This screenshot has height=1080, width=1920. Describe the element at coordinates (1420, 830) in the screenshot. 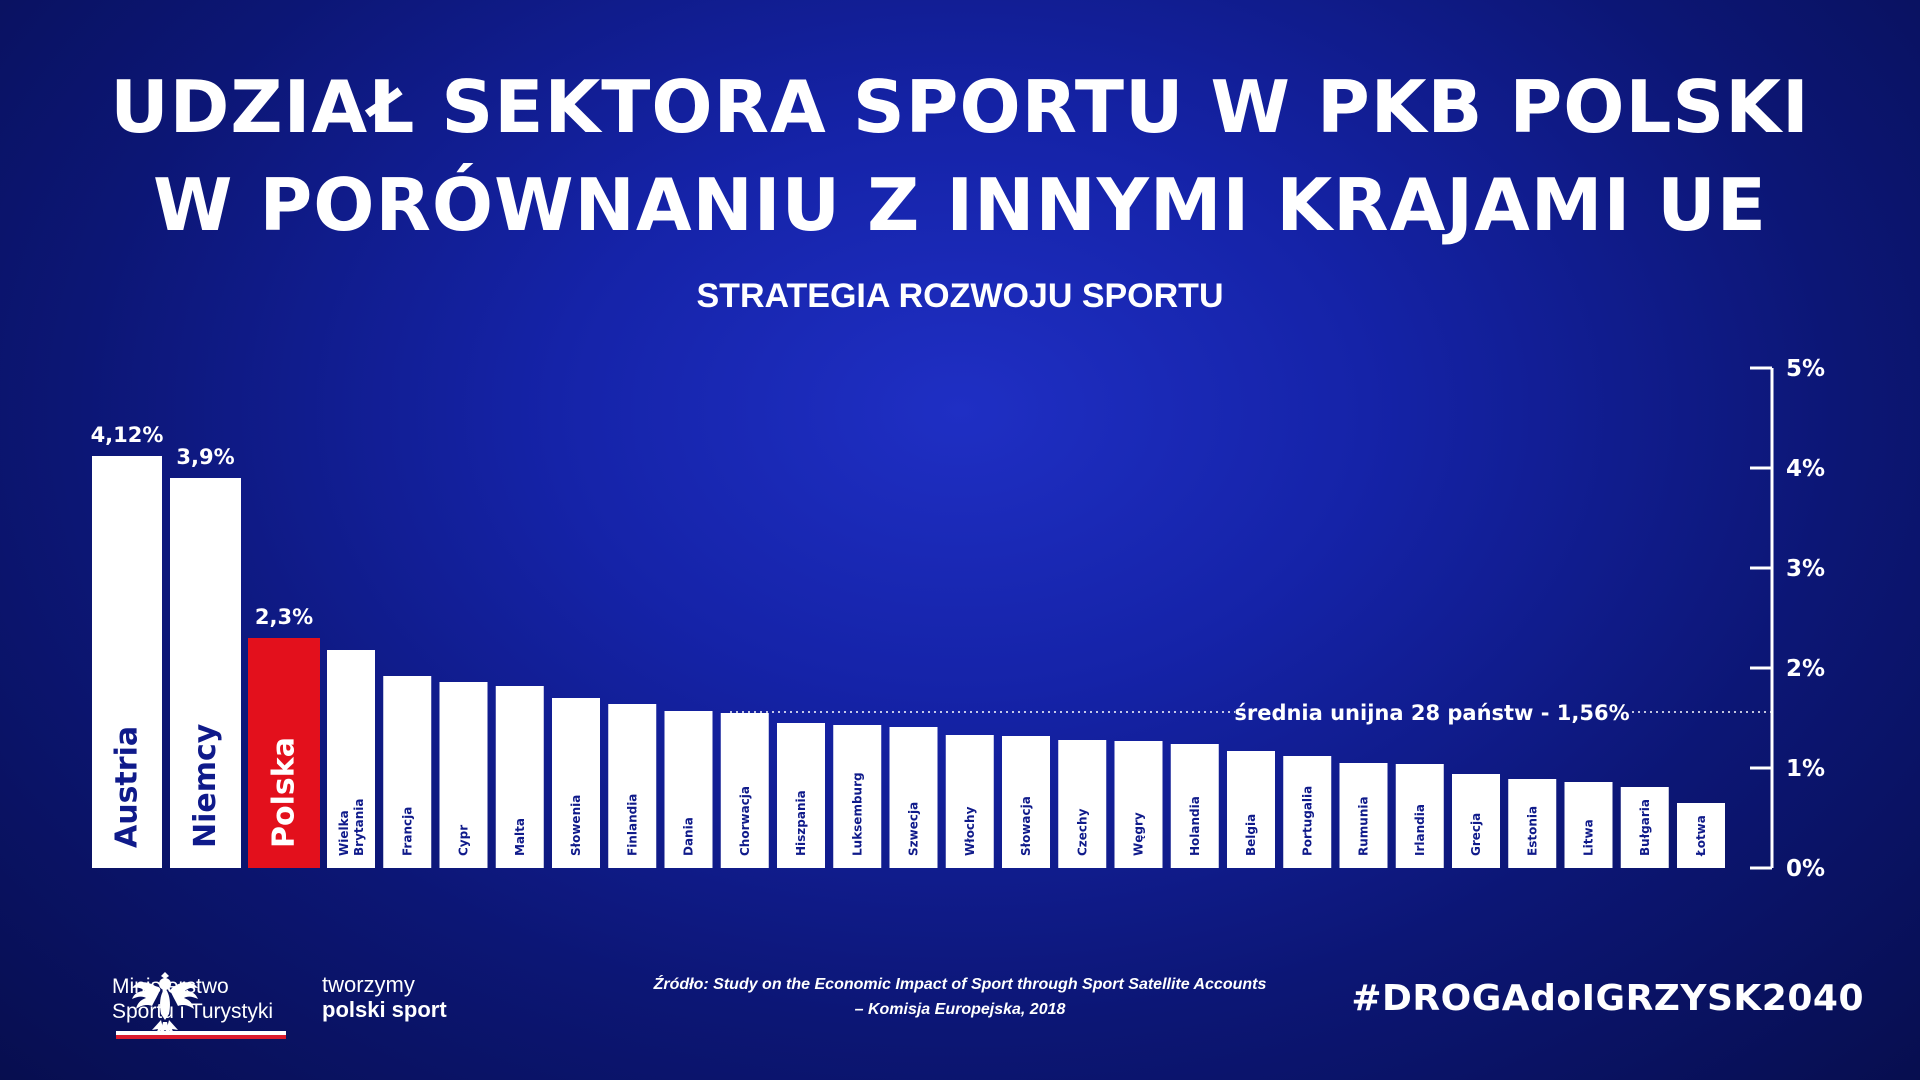

I see `bar-category-label: Irlandia` at that location.